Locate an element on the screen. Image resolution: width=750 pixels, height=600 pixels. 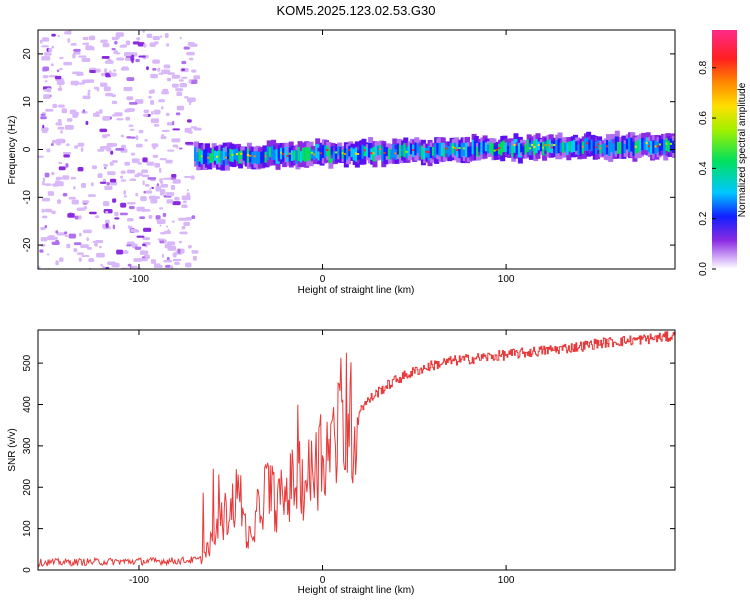
colorbar-ramp is located at coordinates (724, 149).